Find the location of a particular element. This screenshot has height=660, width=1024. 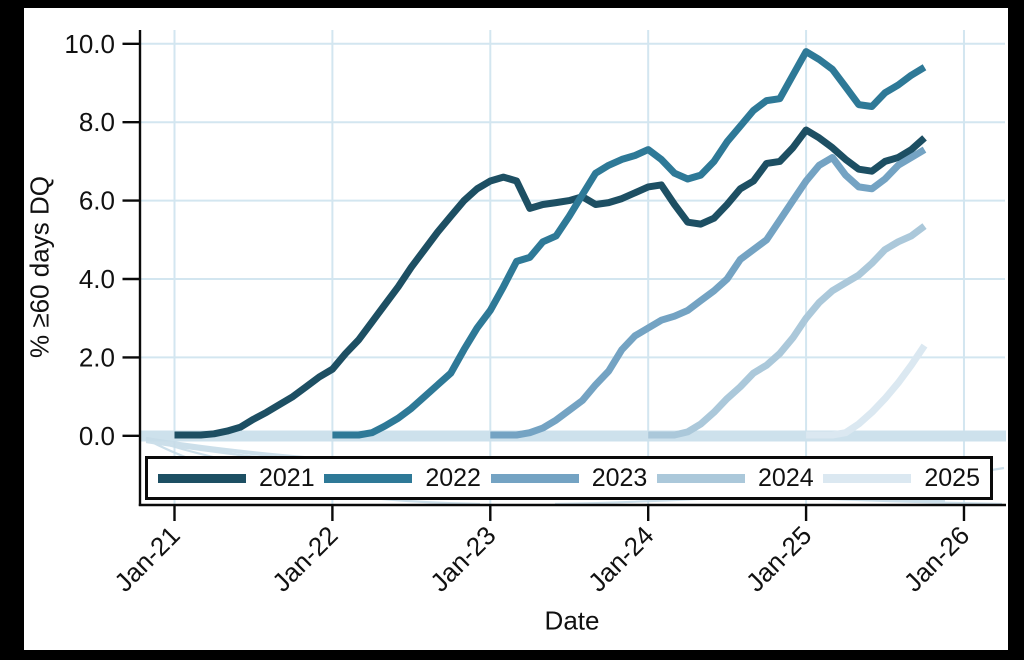

legend-item-2022: 2022 is located at coordinates (402, 477).